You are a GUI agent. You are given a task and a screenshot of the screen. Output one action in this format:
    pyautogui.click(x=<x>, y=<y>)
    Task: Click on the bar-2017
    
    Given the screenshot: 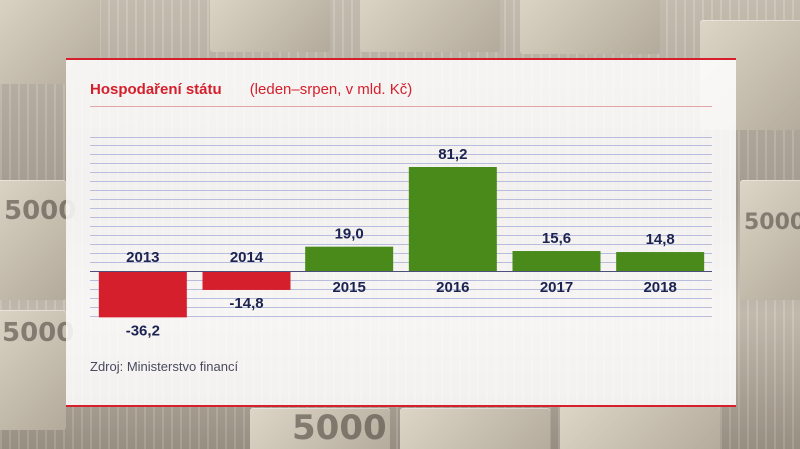 What is the action you would take?
    pyautogui.click(x=556, y=261)
    